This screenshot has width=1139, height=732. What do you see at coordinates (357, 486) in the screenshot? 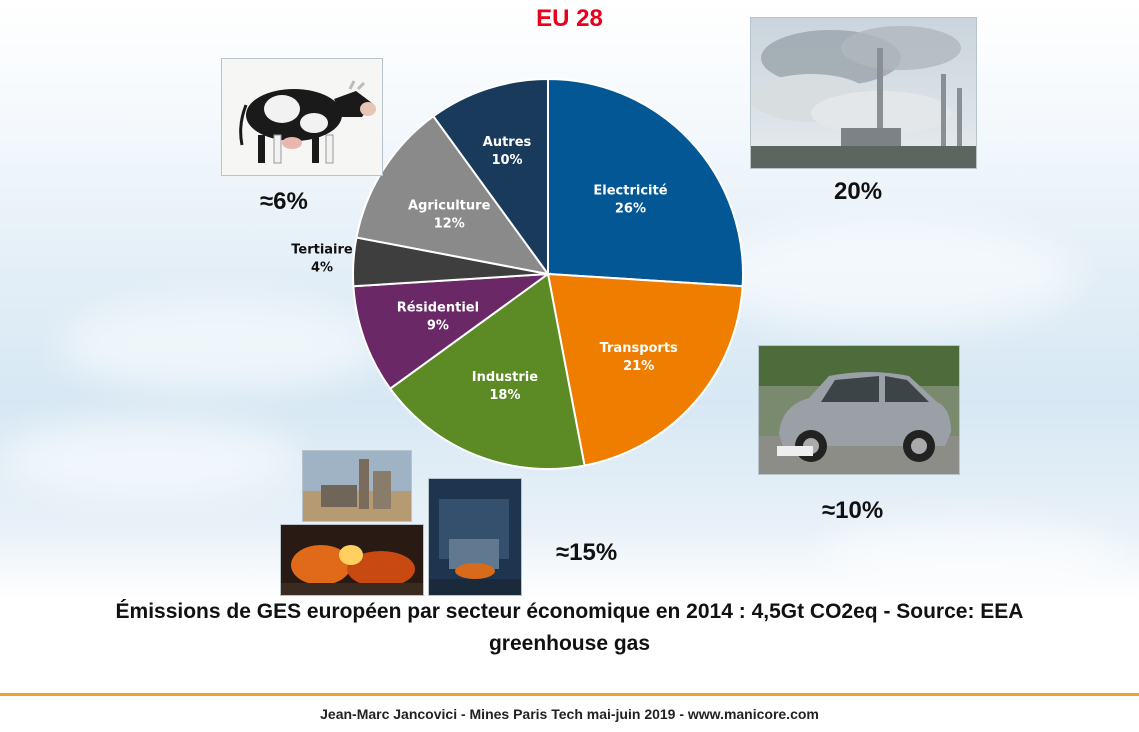
I see `cement-plant-photo` at bounding box center [357, 486].